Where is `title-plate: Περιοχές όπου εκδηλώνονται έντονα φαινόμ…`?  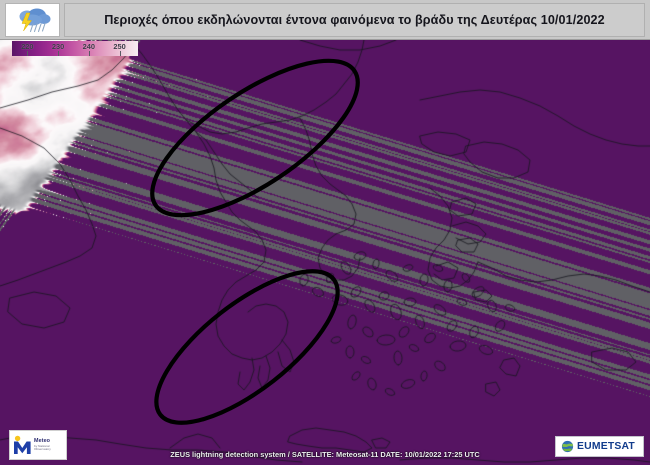
title-plate: Περιοχές όπου εκδηλώνονται έντονα φαινόμ… is located at coordinates (354, 20).